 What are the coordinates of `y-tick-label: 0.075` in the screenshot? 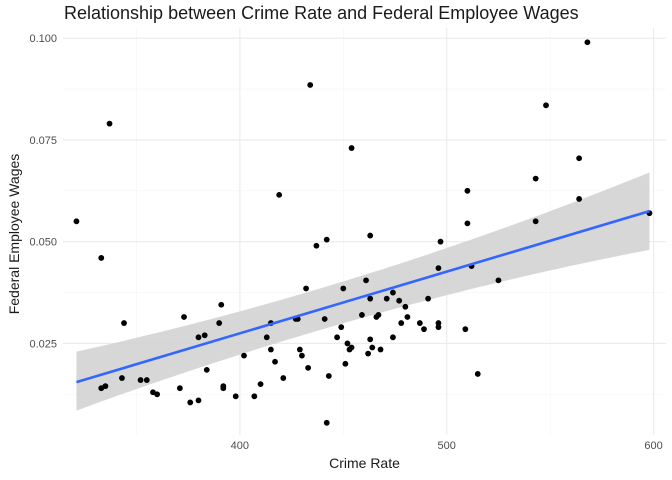 It's located at (43, 141).